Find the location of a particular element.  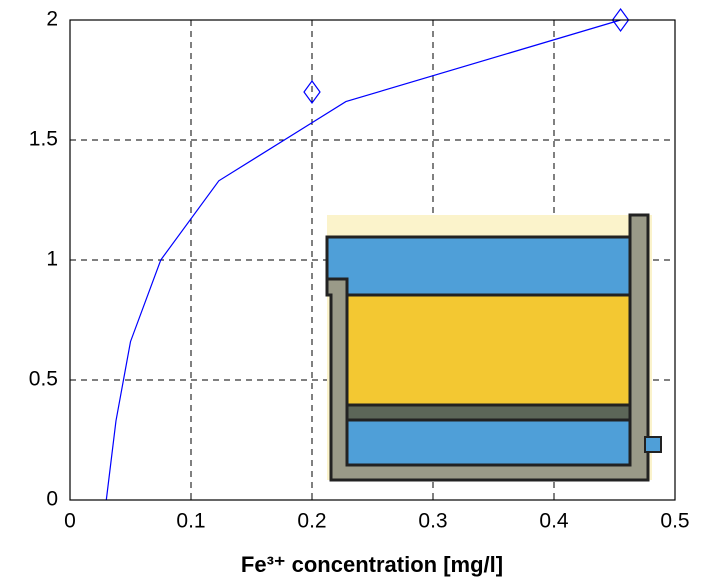

y-tick-label: 1 is located at coordinates (52, 259).